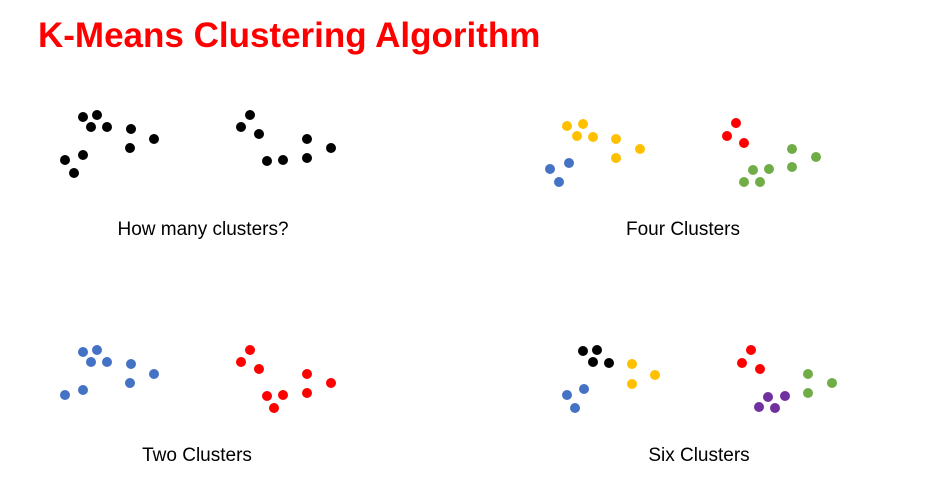  Describe the element at coordinates (683, 229) in the screenshot. I see `caption-four-clusters: Four Clusters` at that location.